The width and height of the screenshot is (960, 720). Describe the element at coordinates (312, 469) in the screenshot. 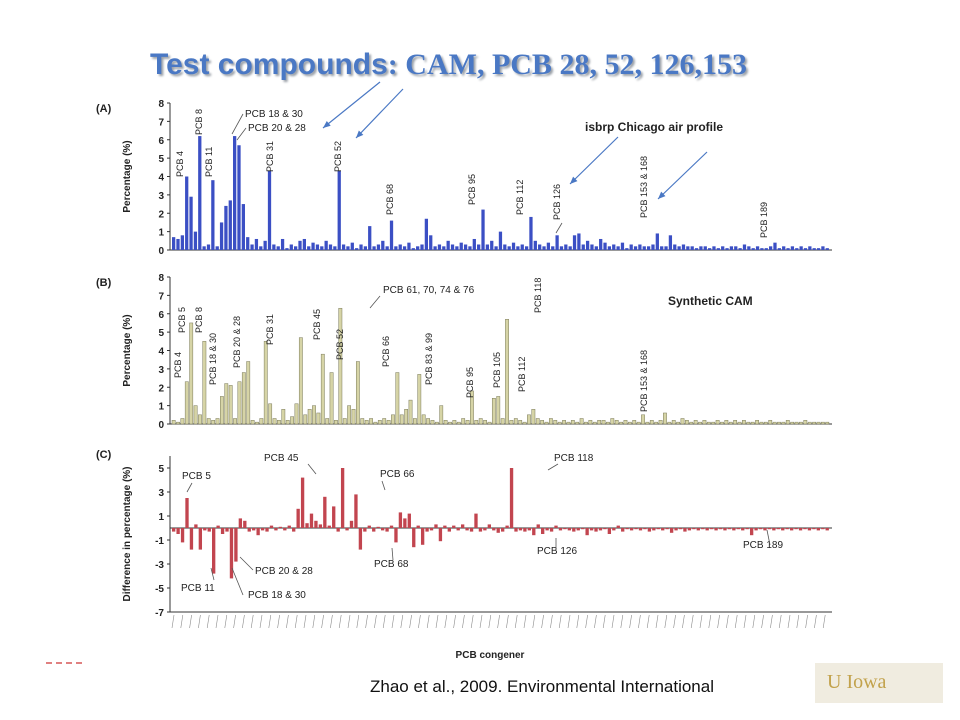

I see `annotation-leader` at that location.